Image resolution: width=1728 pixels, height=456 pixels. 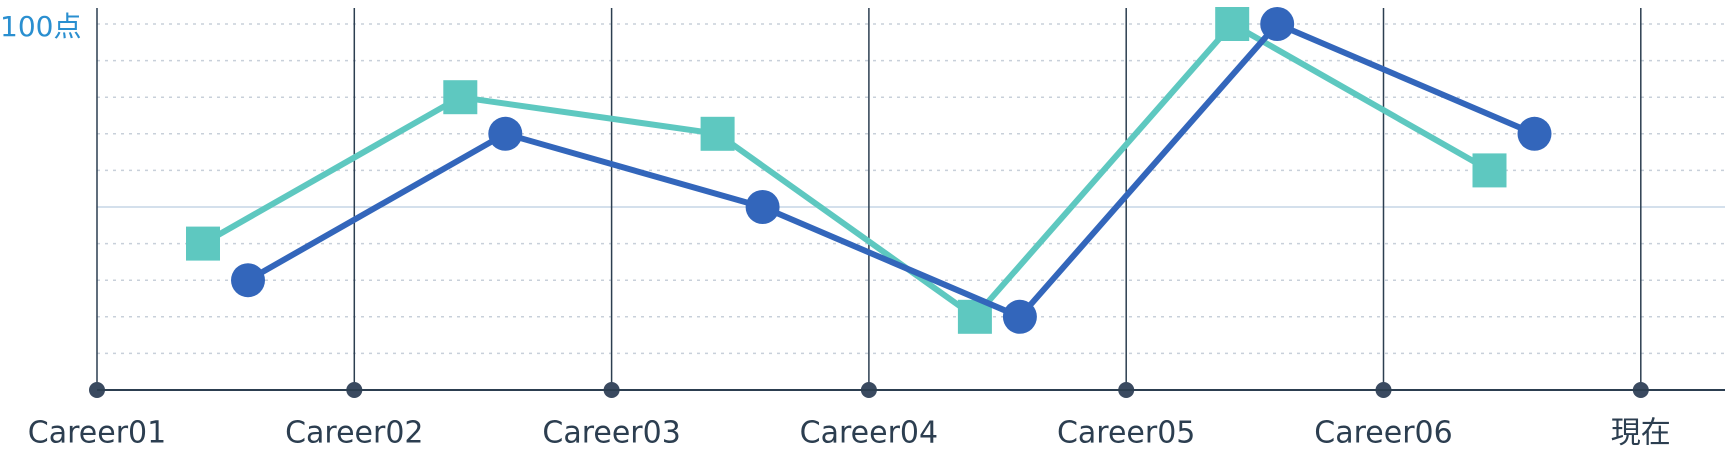 I want to click on y-tick-label: 100点, so click(x=40, y=26).